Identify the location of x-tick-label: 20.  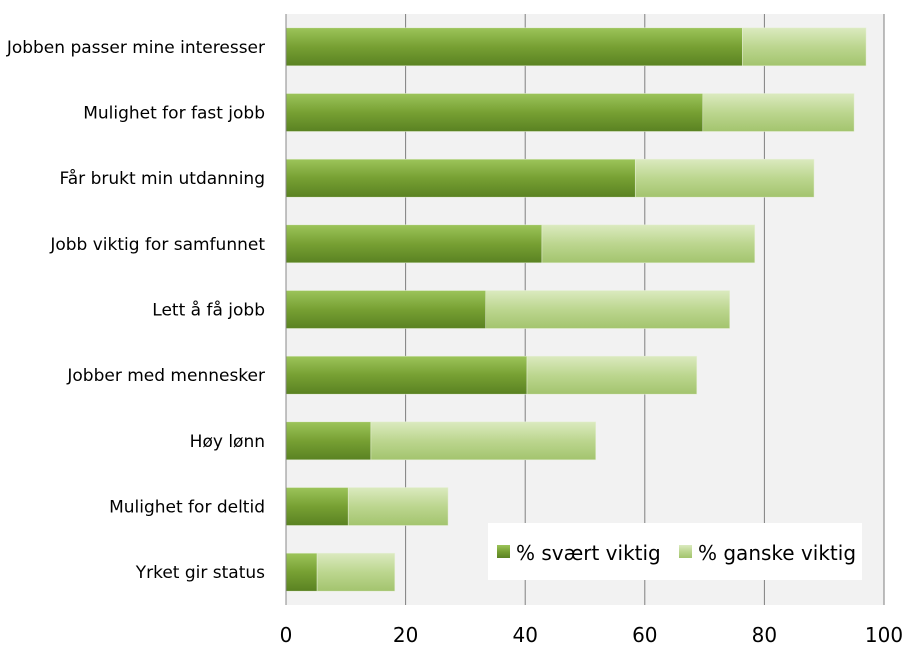
(405, 635).